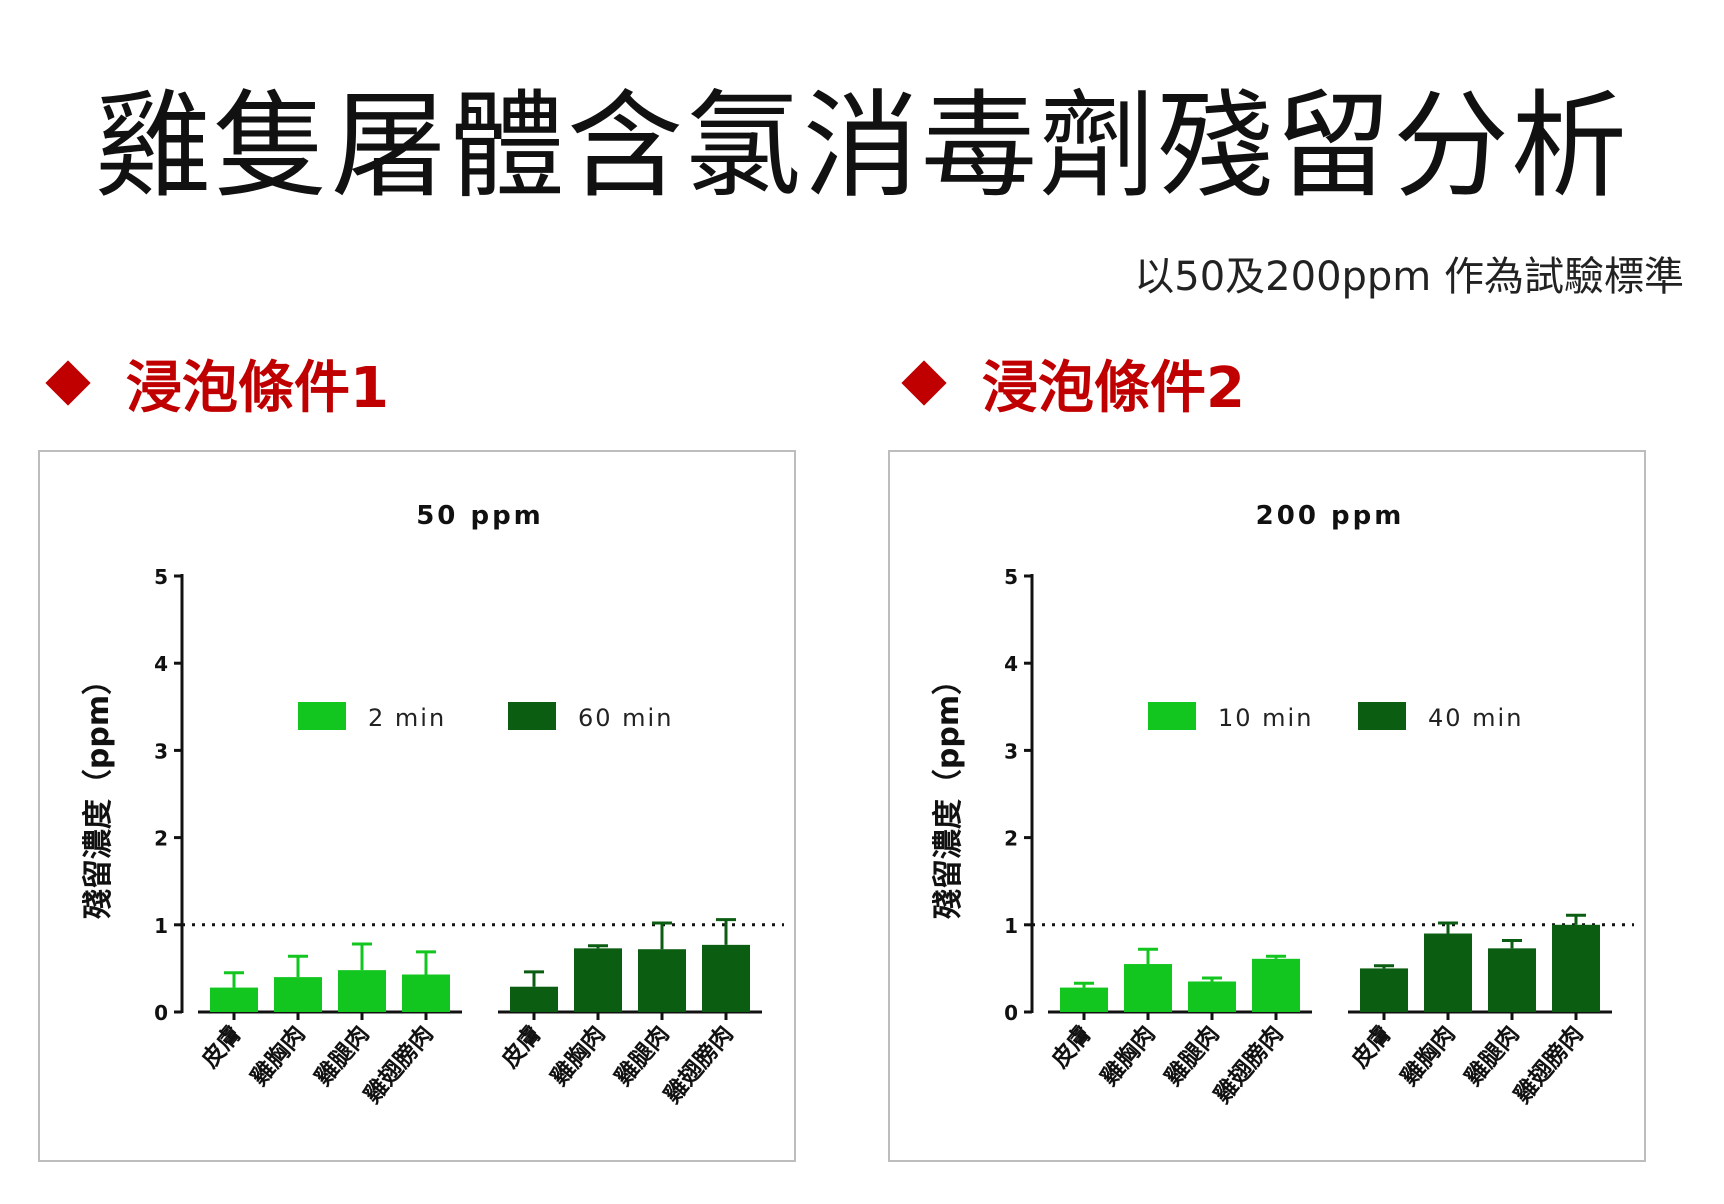 This screenshot has width=1724, height=1204. What do you see at coordinates (862, 146) in the screenshot?
I see `page-title: 雞隻屠體含氯消毒劑殘留分析` at bounding box center [862, 146].